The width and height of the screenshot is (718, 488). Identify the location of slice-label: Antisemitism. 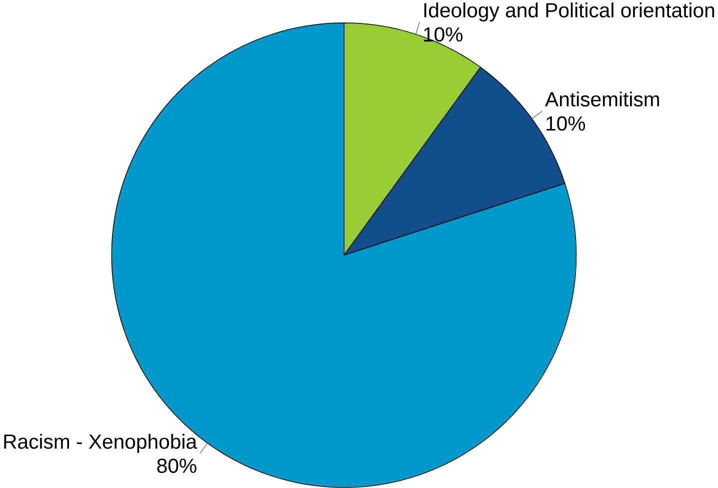
(602, 99).